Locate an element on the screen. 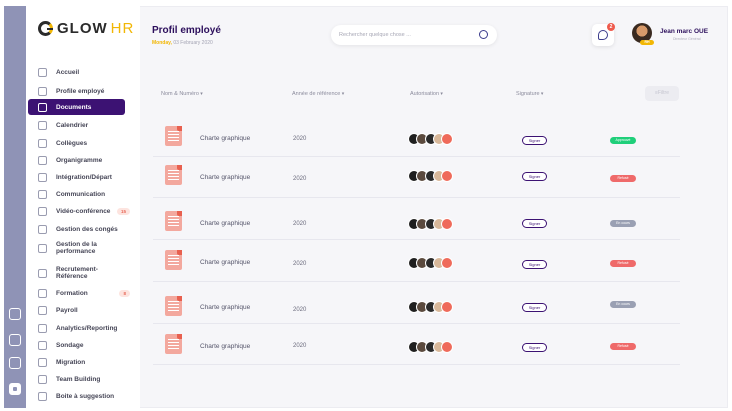 The image size is (732, 411). notification-badge: 2 is located at coordinates (611, 27).